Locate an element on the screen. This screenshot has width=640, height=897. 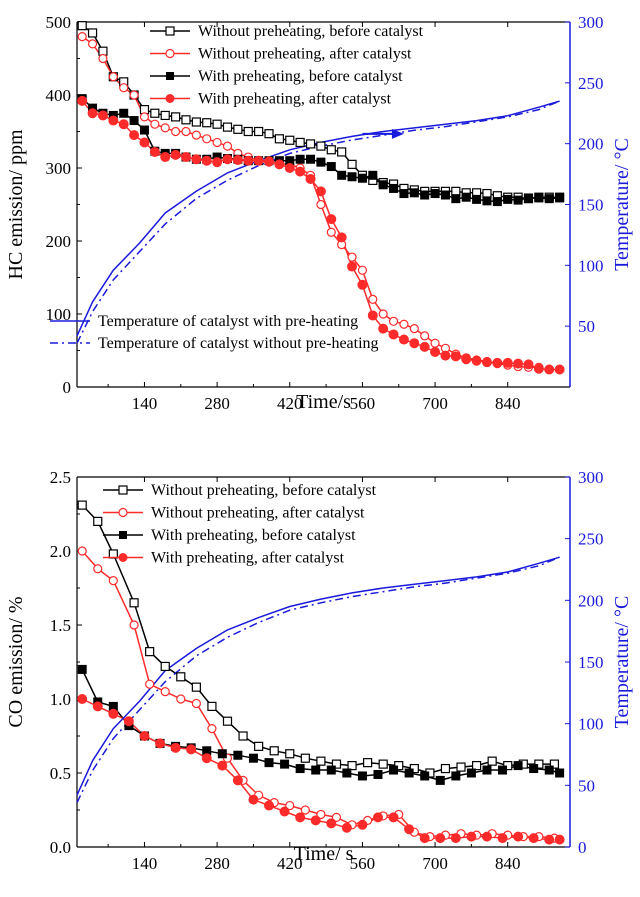
x-tick-label: 700 is located at coordinates (435, 863).